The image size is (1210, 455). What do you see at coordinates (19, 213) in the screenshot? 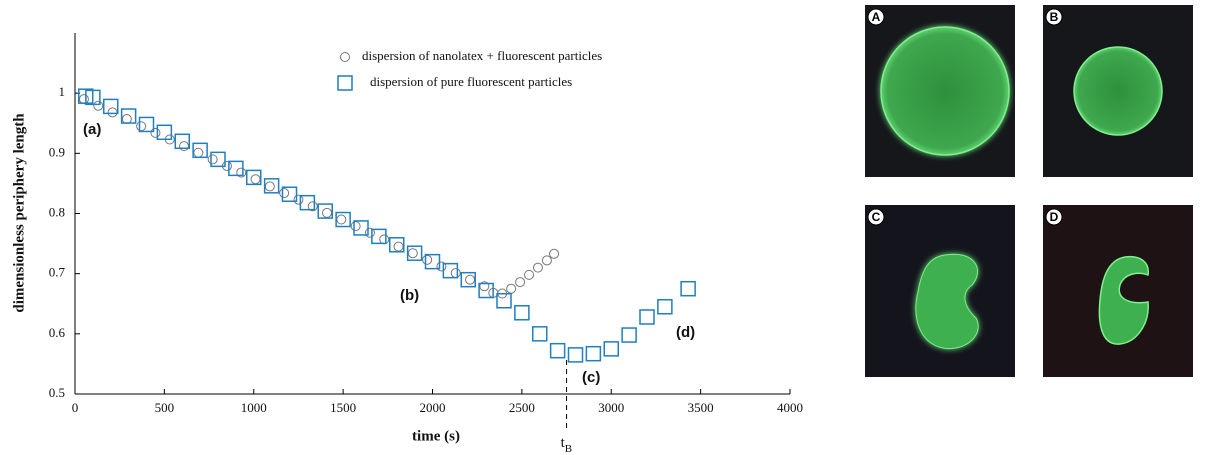
I see `y-axis-label: dimensionless periphery length` at bounding box center [19, 213].